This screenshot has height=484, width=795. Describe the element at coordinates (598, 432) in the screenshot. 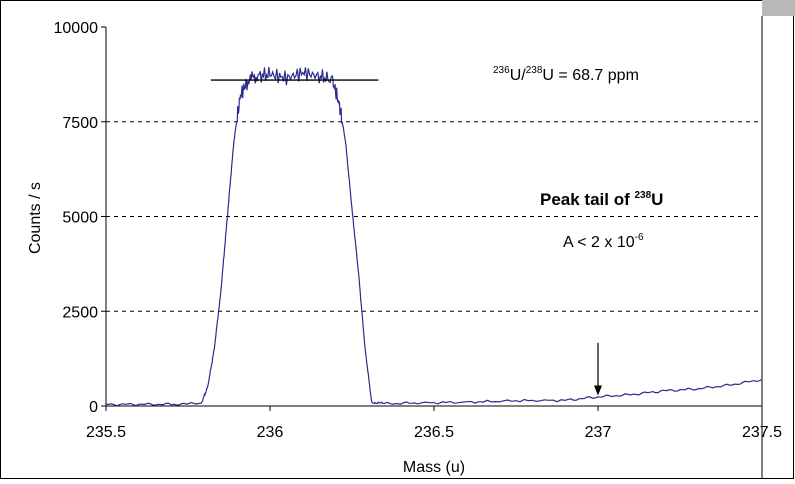

I see `x-tick-label: 237` at that location.